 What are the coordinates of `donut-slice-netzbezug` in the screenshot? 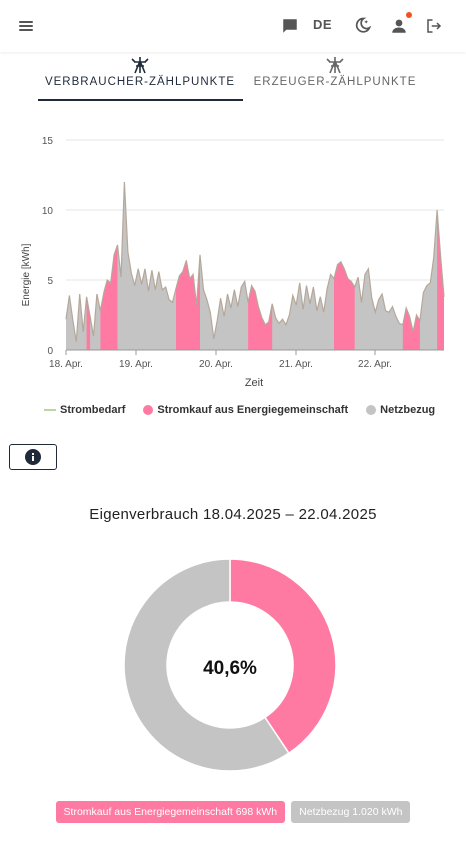 It's located at (206, 665).